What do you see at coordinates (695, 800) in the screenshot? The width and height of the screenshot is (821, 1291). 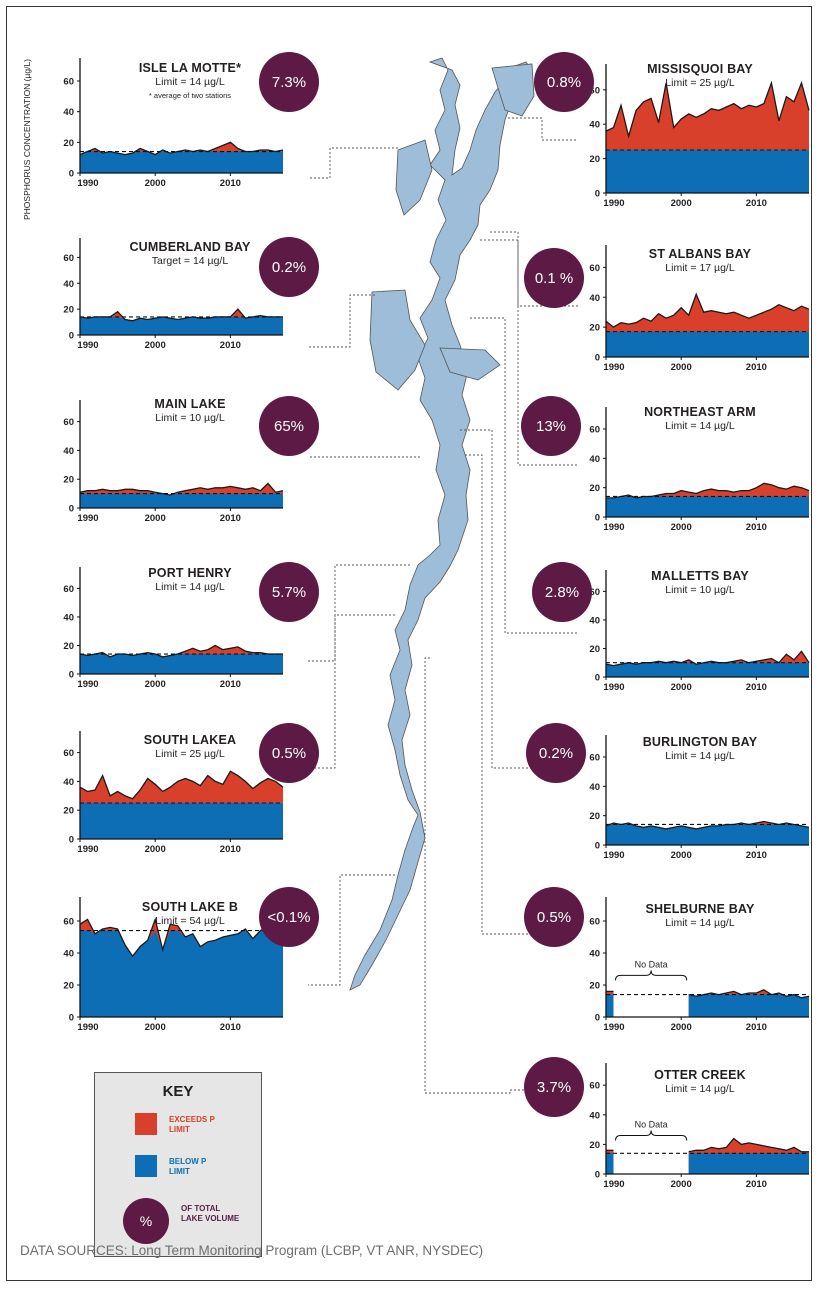 I see `chart-burlington-bay: 0 20 40 60 1990 2000 2010` at bounding box center [695, 800].